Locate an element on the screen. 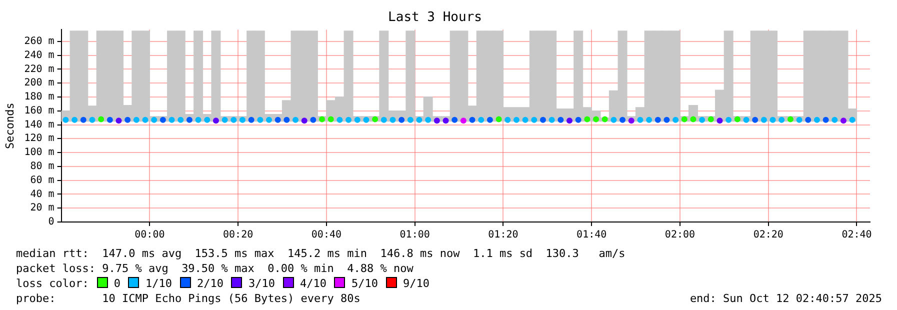  y-tick-label: 80 m is located at coordinates (42, 166).